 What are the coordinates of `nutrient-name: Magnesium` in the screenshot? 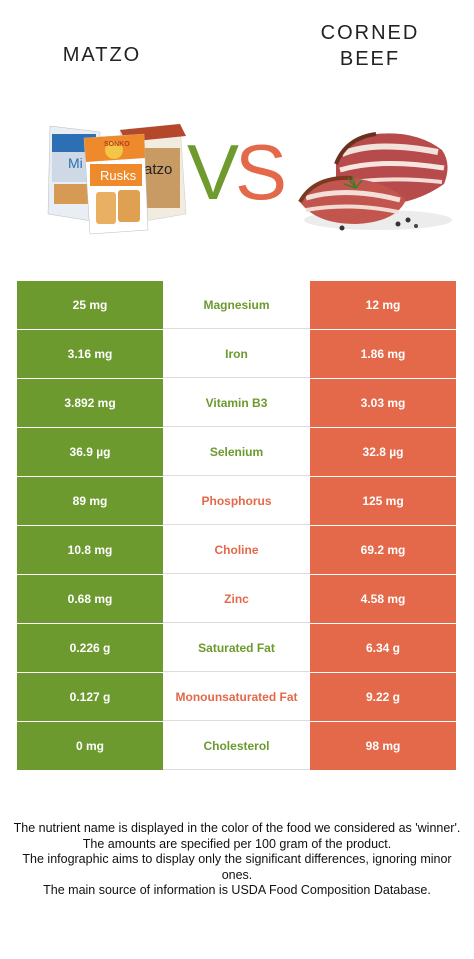 It's located at (236, 305).